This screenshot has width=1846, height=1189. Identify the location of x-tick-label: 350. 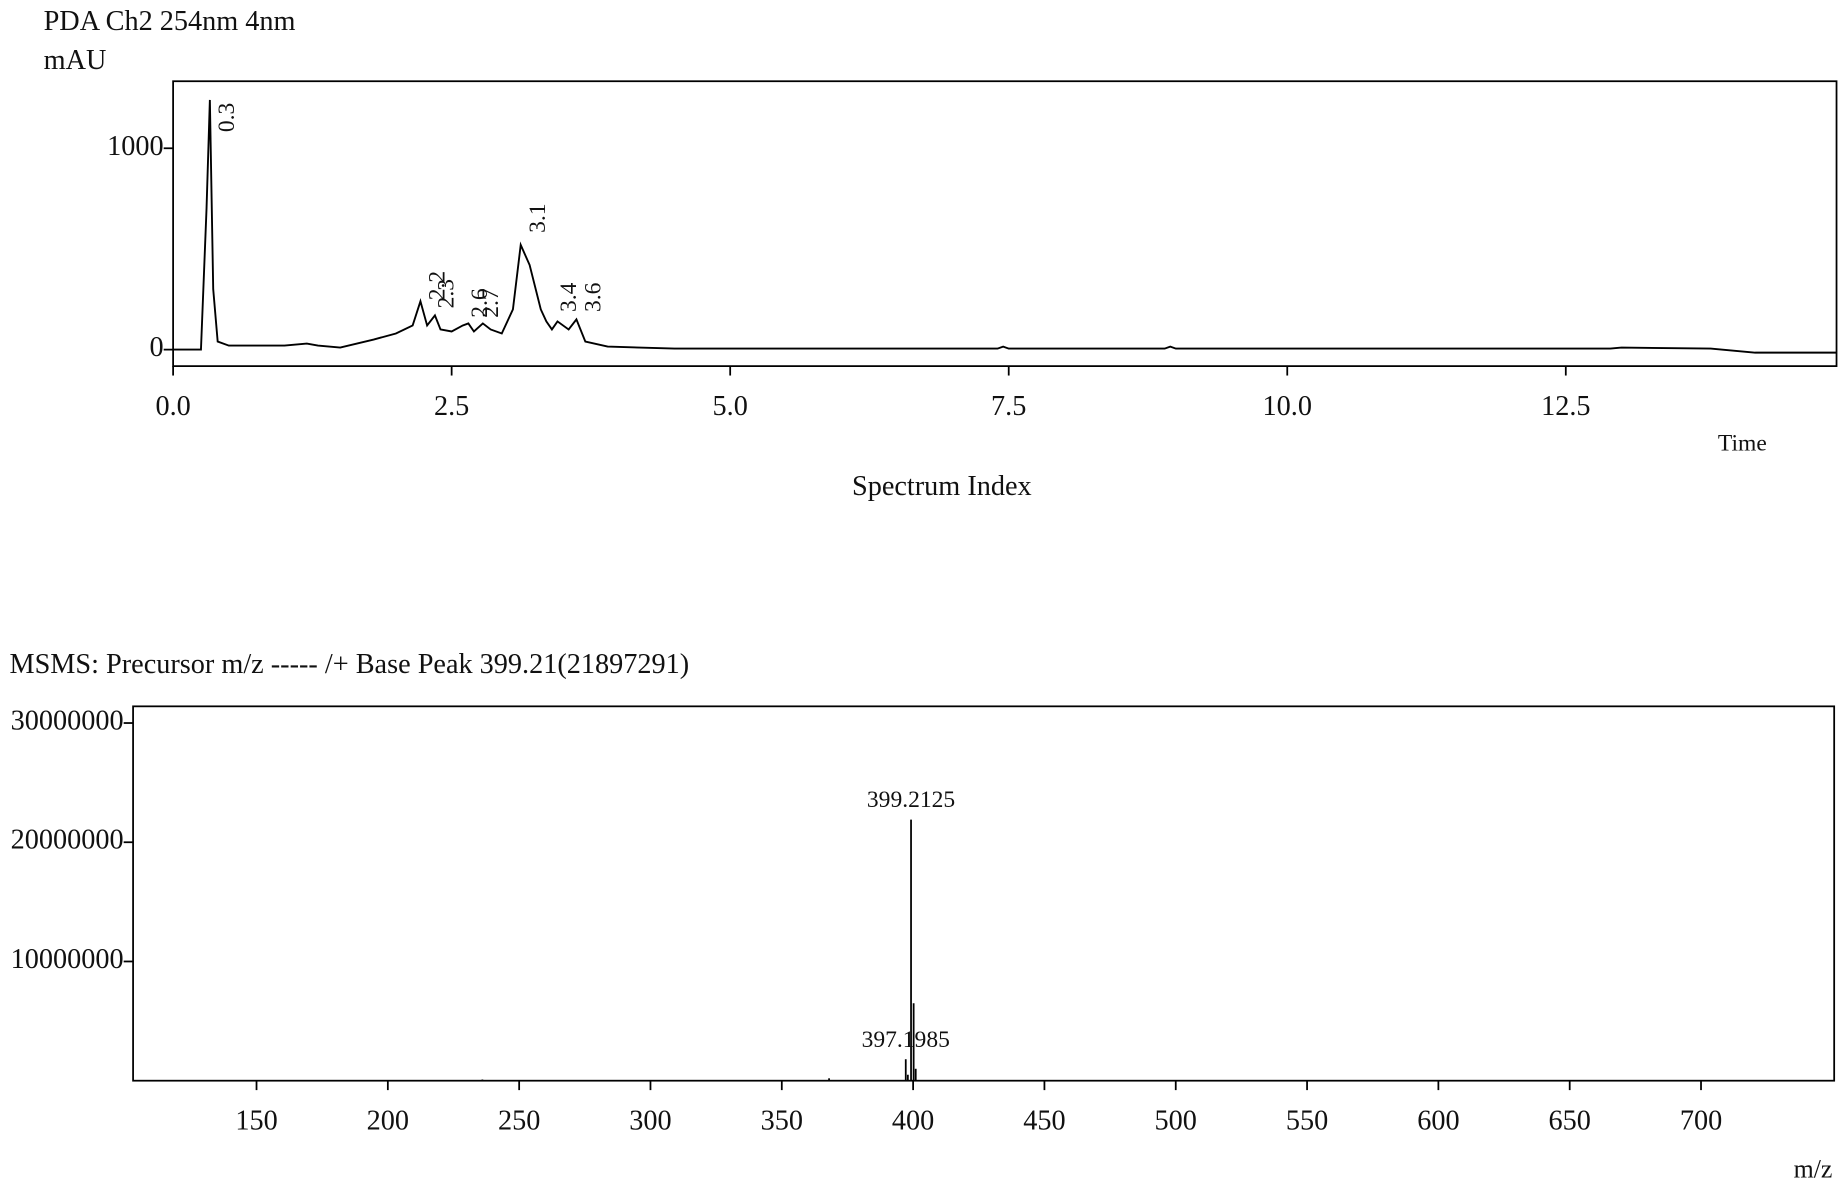
(782, 1121).